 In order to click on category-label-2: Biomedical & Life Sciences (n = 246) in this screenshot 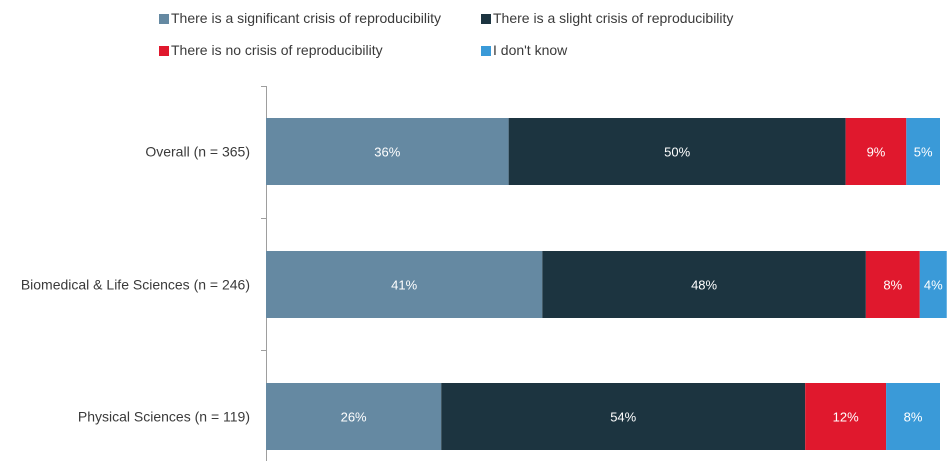, I will do `click(135, 285)`.